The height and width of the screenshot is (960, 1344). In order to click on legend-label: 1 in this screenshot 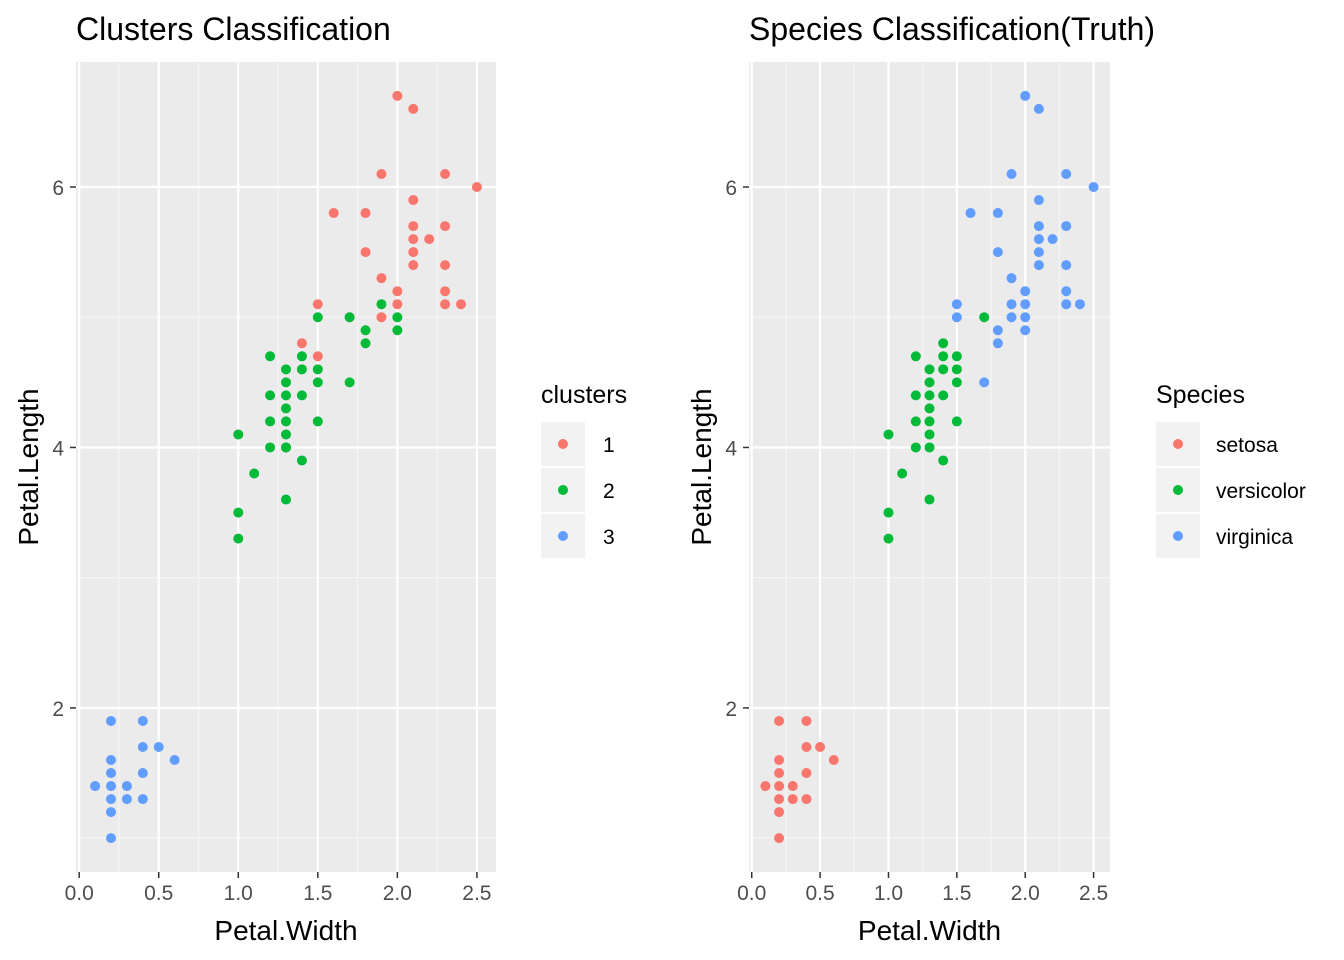, I will do `click(609, 445)`.